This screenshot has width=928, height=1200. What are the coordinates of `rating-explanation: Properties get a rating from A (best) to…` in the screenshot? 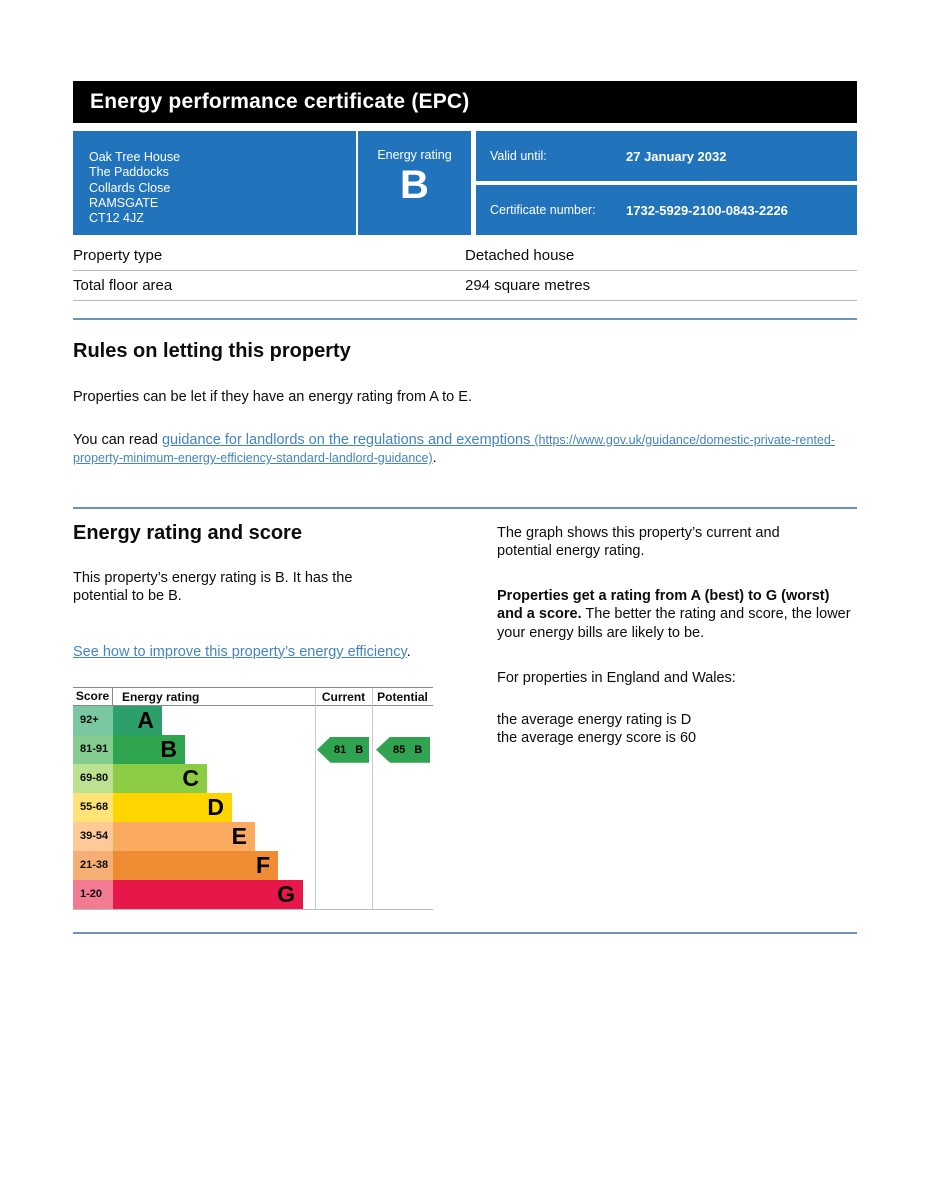 It's located at (677, 615).